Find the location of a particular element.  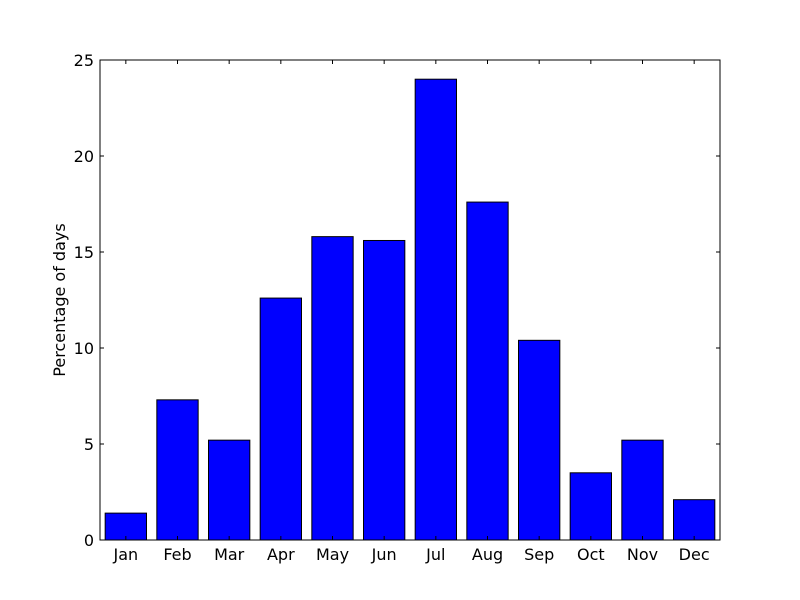

x-tick-label: Apr is located at coordinates (281, 554).